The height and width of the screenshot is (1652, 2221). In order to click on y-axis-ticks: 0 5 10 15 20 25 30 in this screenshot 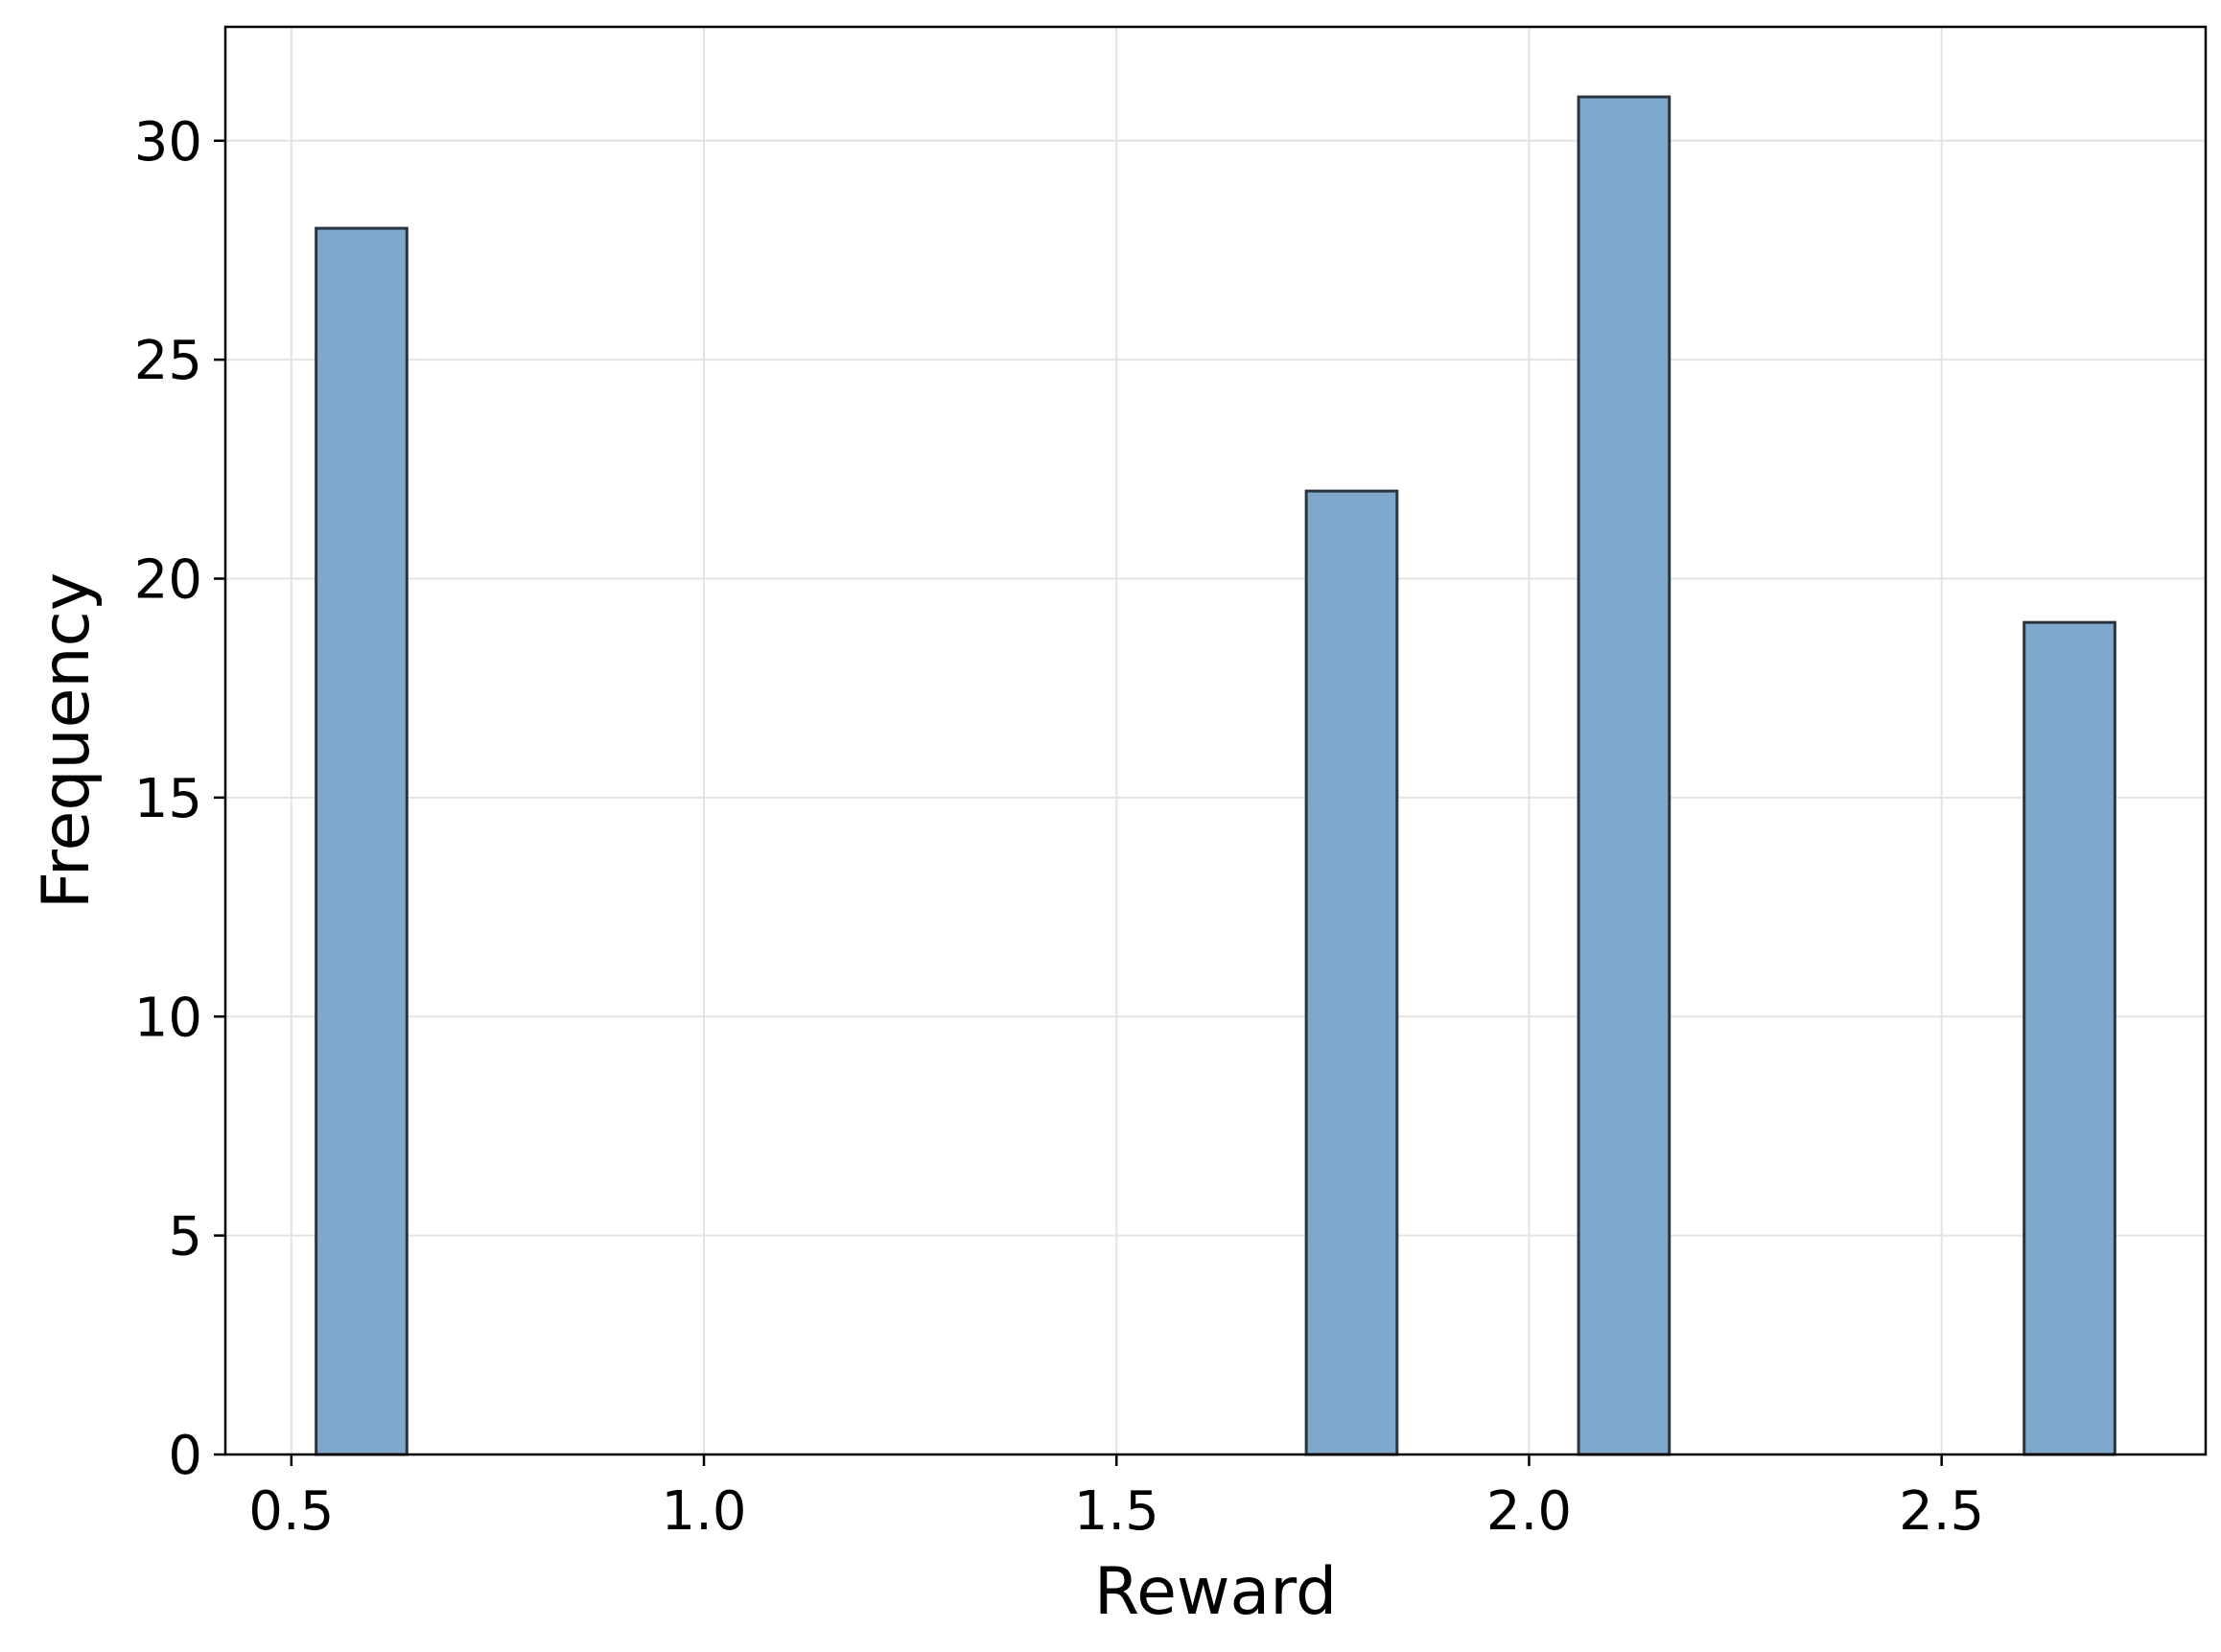, I will do `click(179, 799)`.